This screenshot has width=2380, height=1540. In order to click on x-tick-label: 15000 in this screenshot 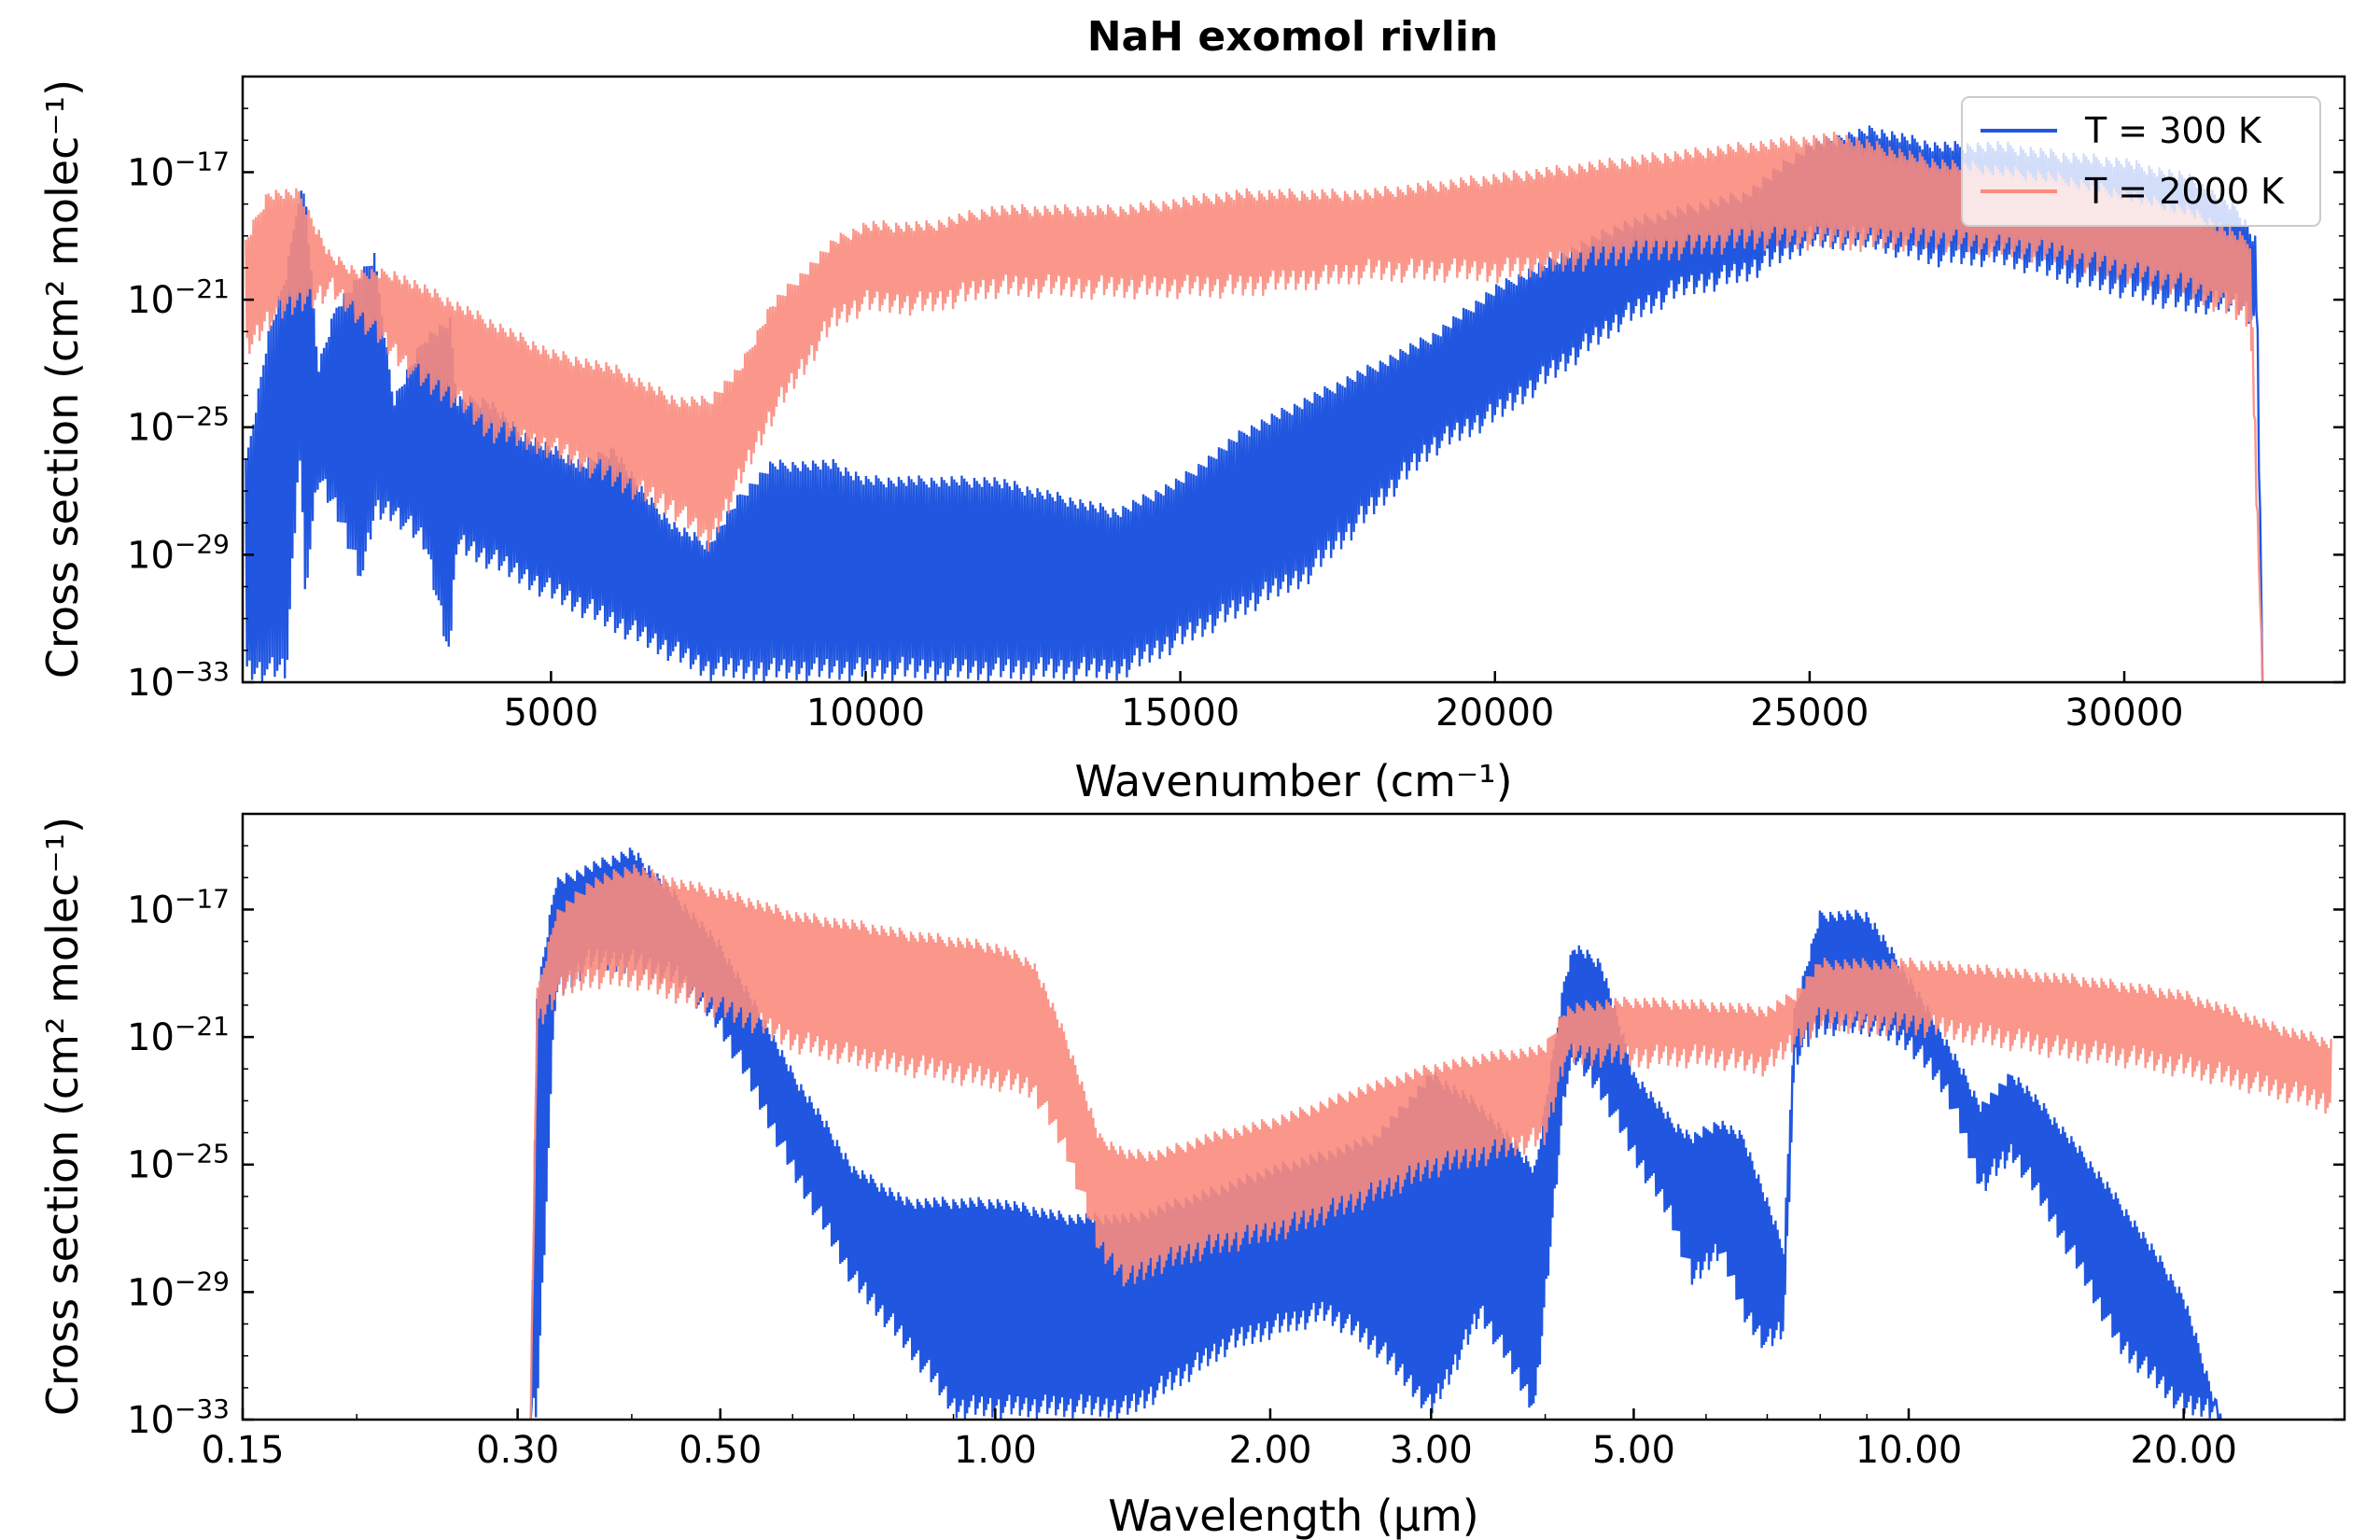, I will do `click(1180, 713)`.